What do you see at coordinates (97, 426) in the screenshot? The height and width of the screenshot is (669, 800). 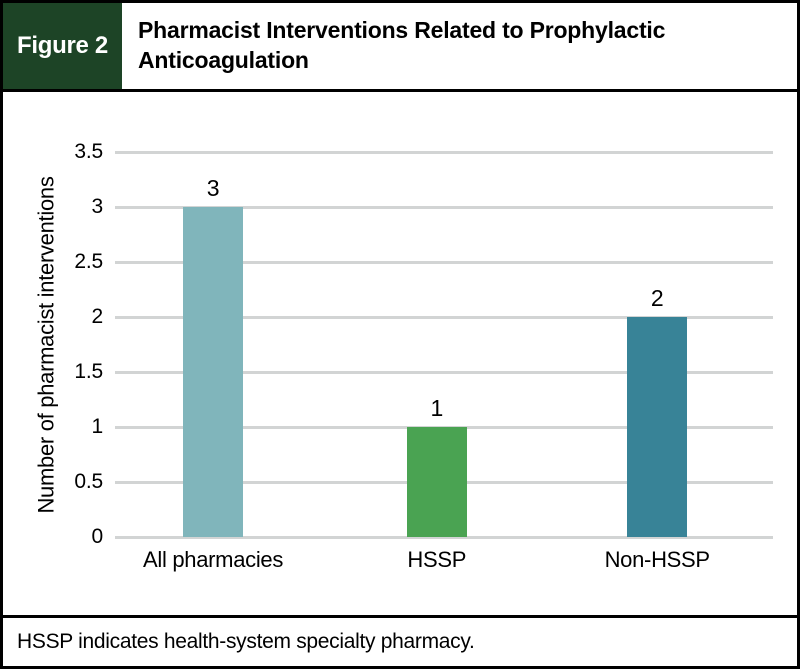 I see `y-tick-label: 1` at bounding box center [97, 426].